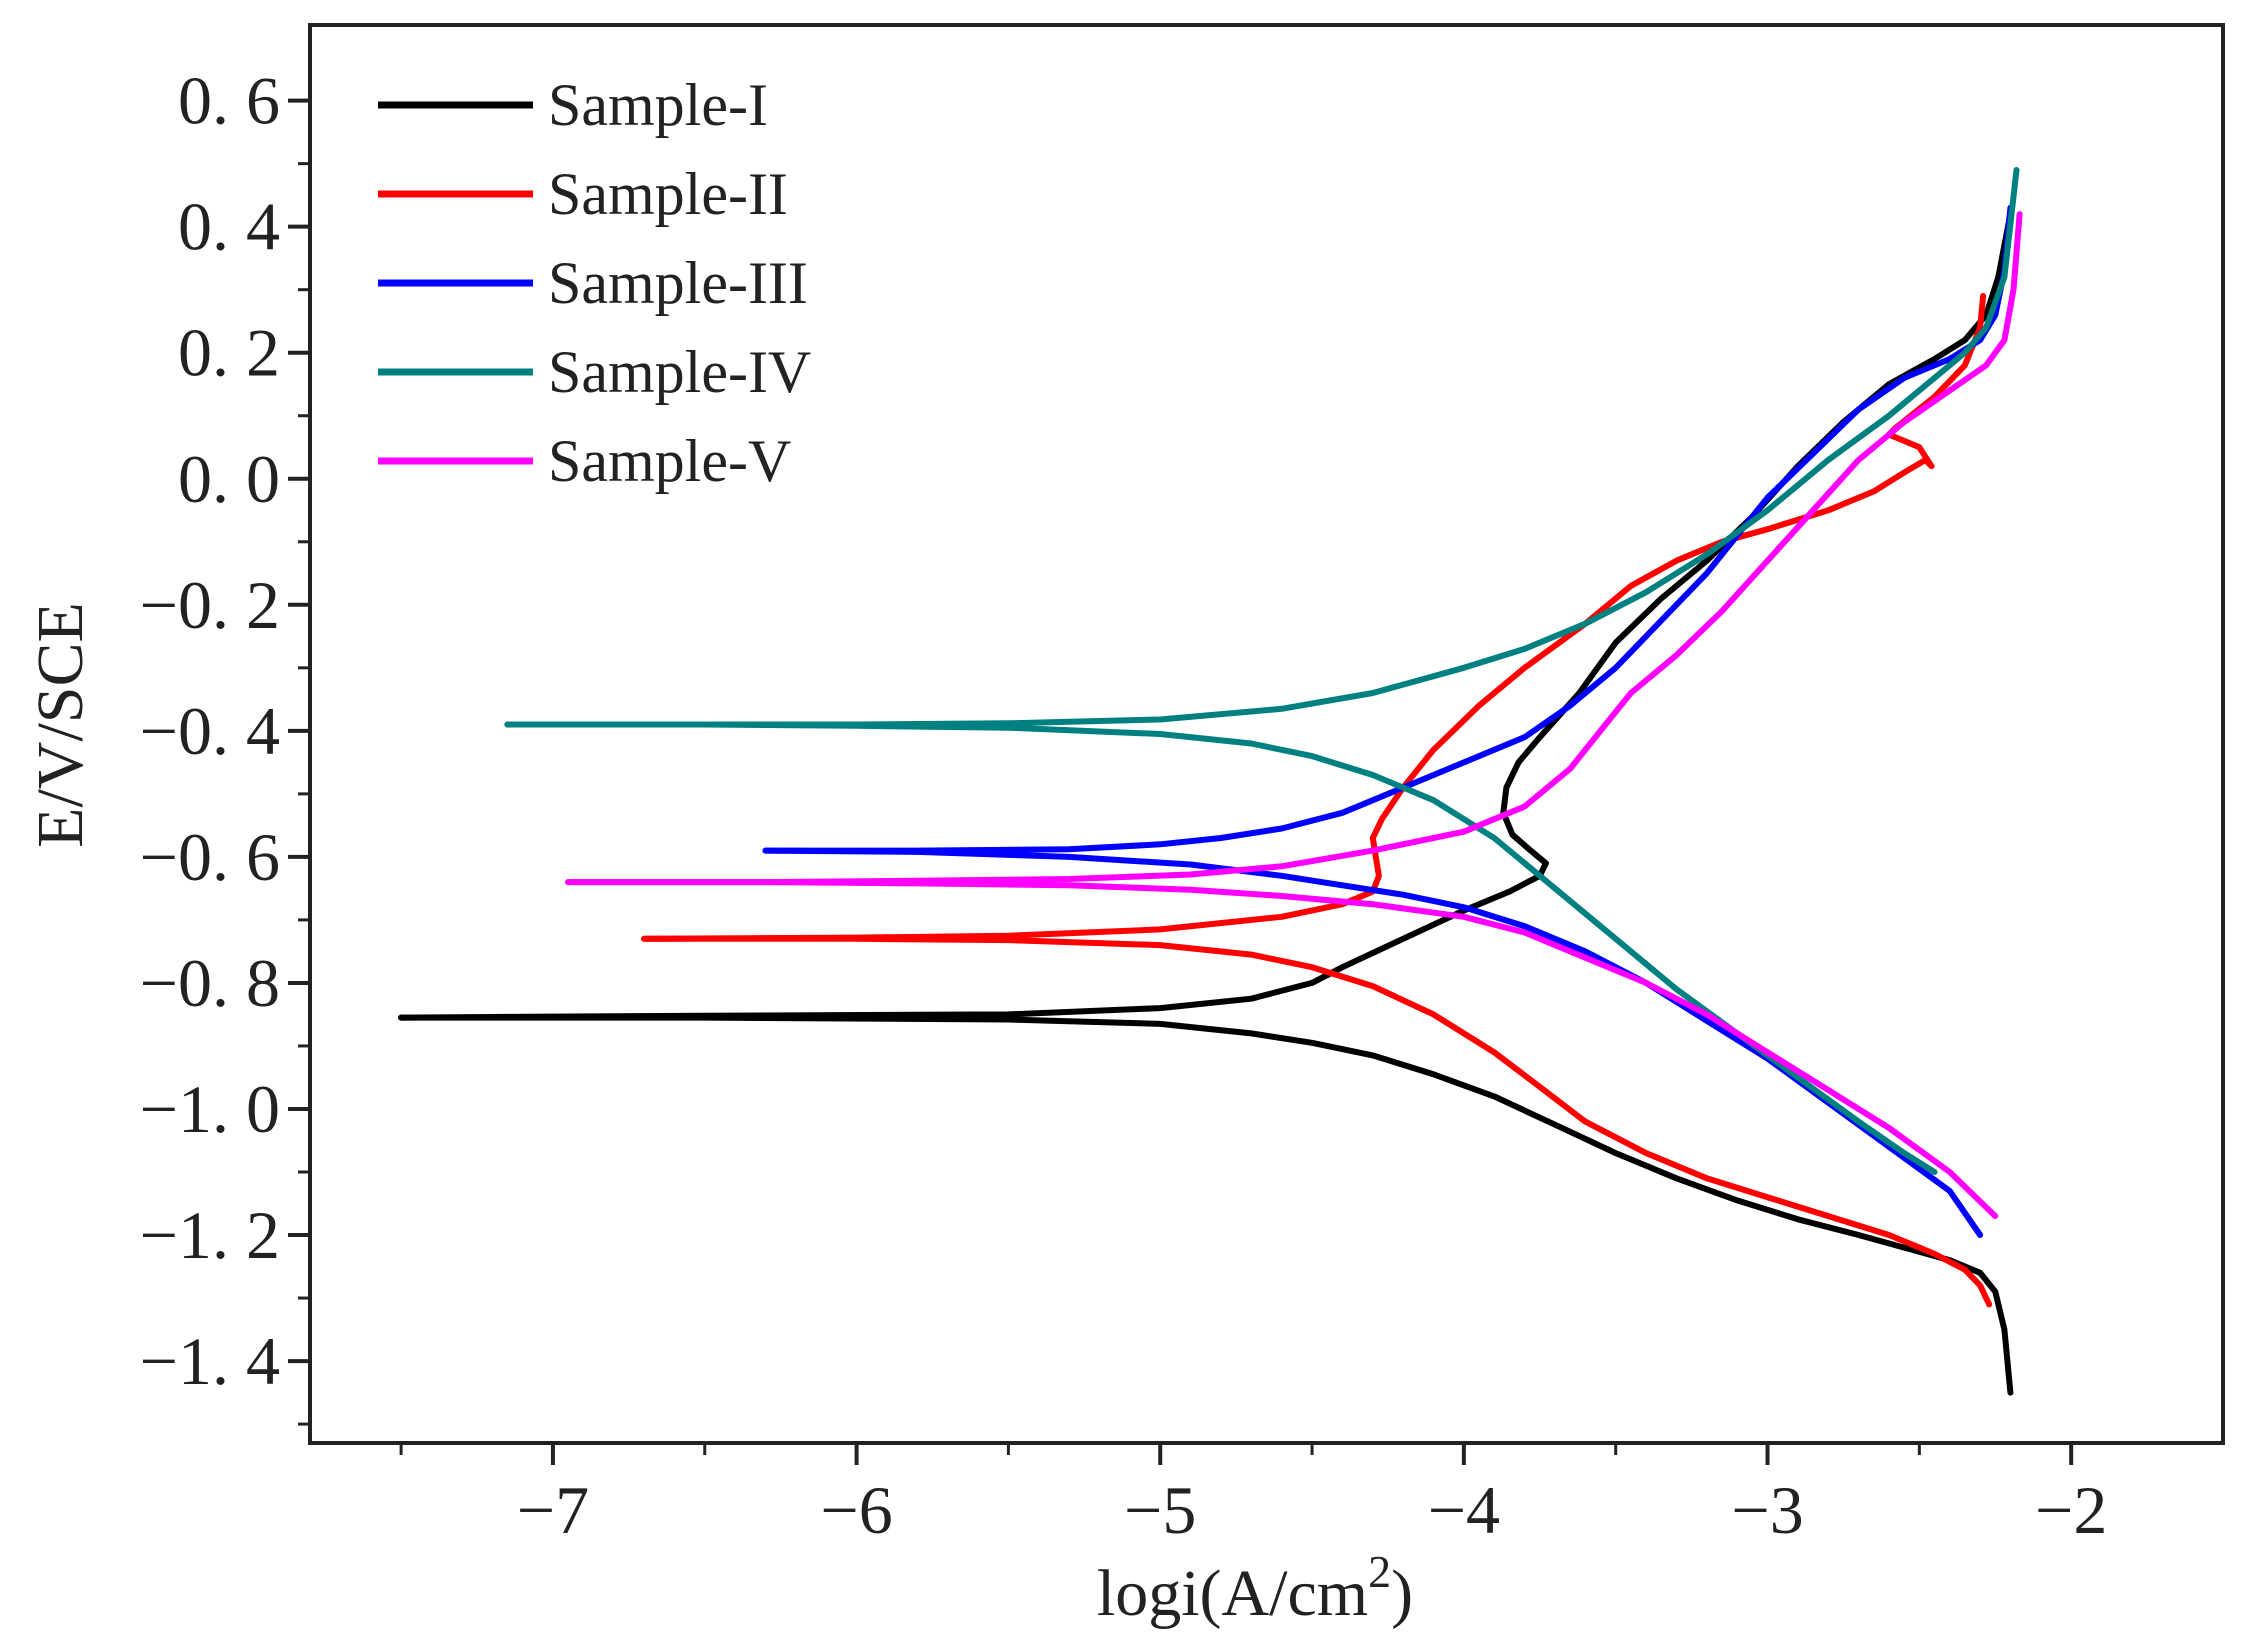 The width and height of the screenshot is (2243, 1651). Describe the element at coordinates (669, 461) in the screenshot. I see `legend-label: Sample-V` at that location.